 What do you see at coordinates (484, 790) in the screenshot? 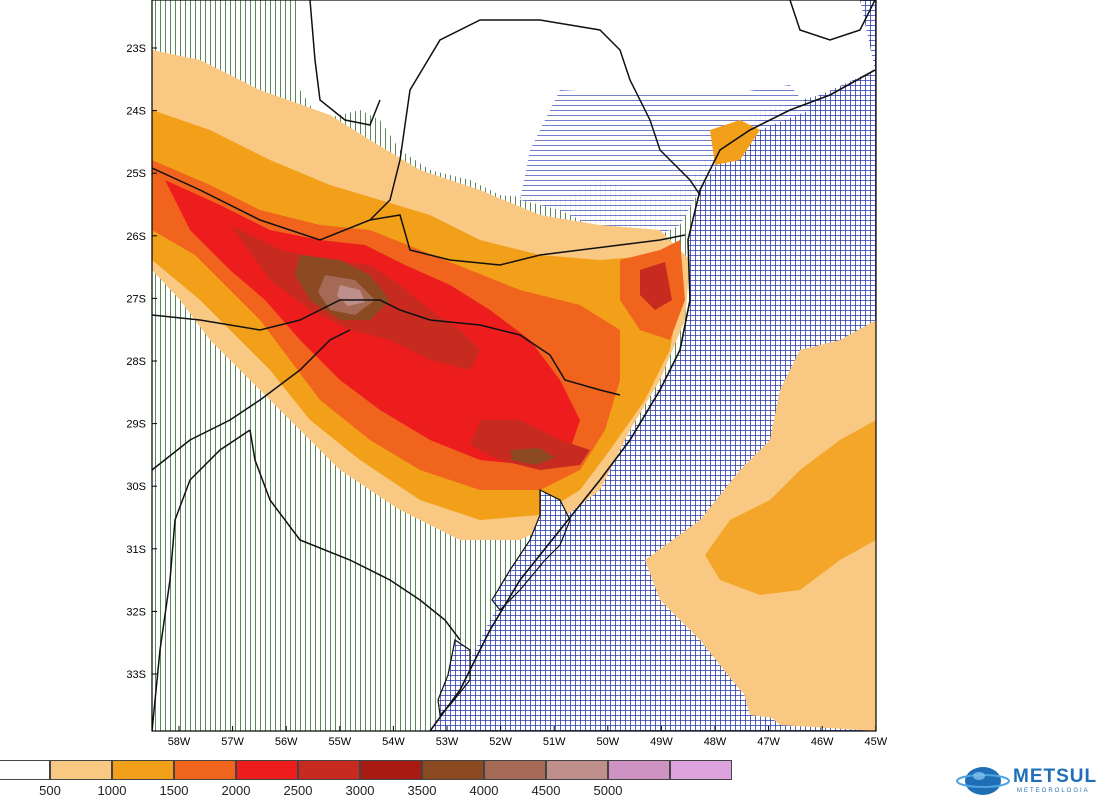
I see `legend-label: 4000` at bounding box center [484, 790].